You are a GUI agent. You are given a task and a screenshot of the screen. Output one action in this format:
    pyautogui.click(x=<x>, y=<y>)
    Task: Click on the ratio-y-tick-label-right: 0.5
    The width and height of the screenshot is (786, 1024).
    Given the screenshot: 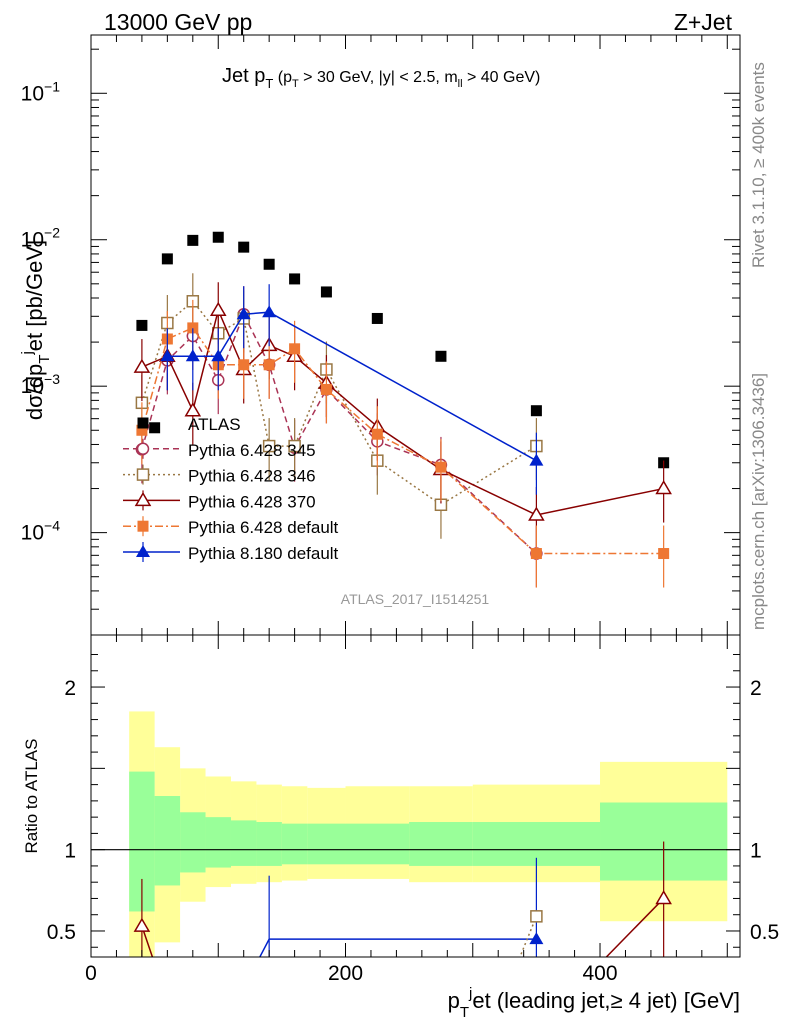 What is the action you would take?
    pyautogui.click(x=764, y=932)
    